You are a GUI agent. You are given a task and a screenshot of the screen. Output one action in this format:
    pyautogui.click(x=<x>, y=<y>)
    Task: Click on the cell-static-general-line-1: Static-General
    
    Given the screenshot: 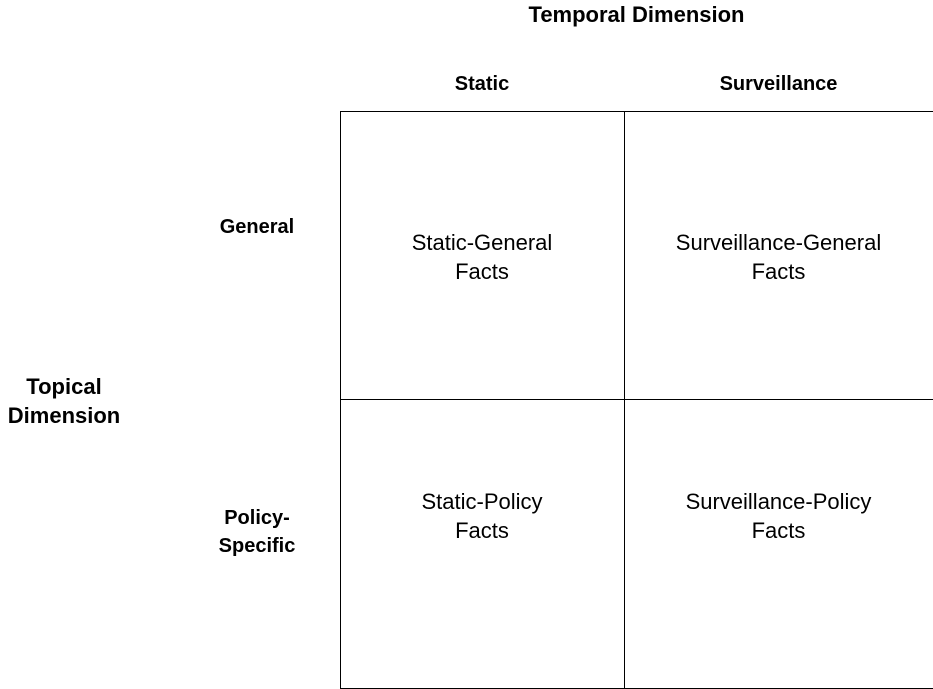 What is the action you would take?
    pyautogui.click(x=482, y=242)
    